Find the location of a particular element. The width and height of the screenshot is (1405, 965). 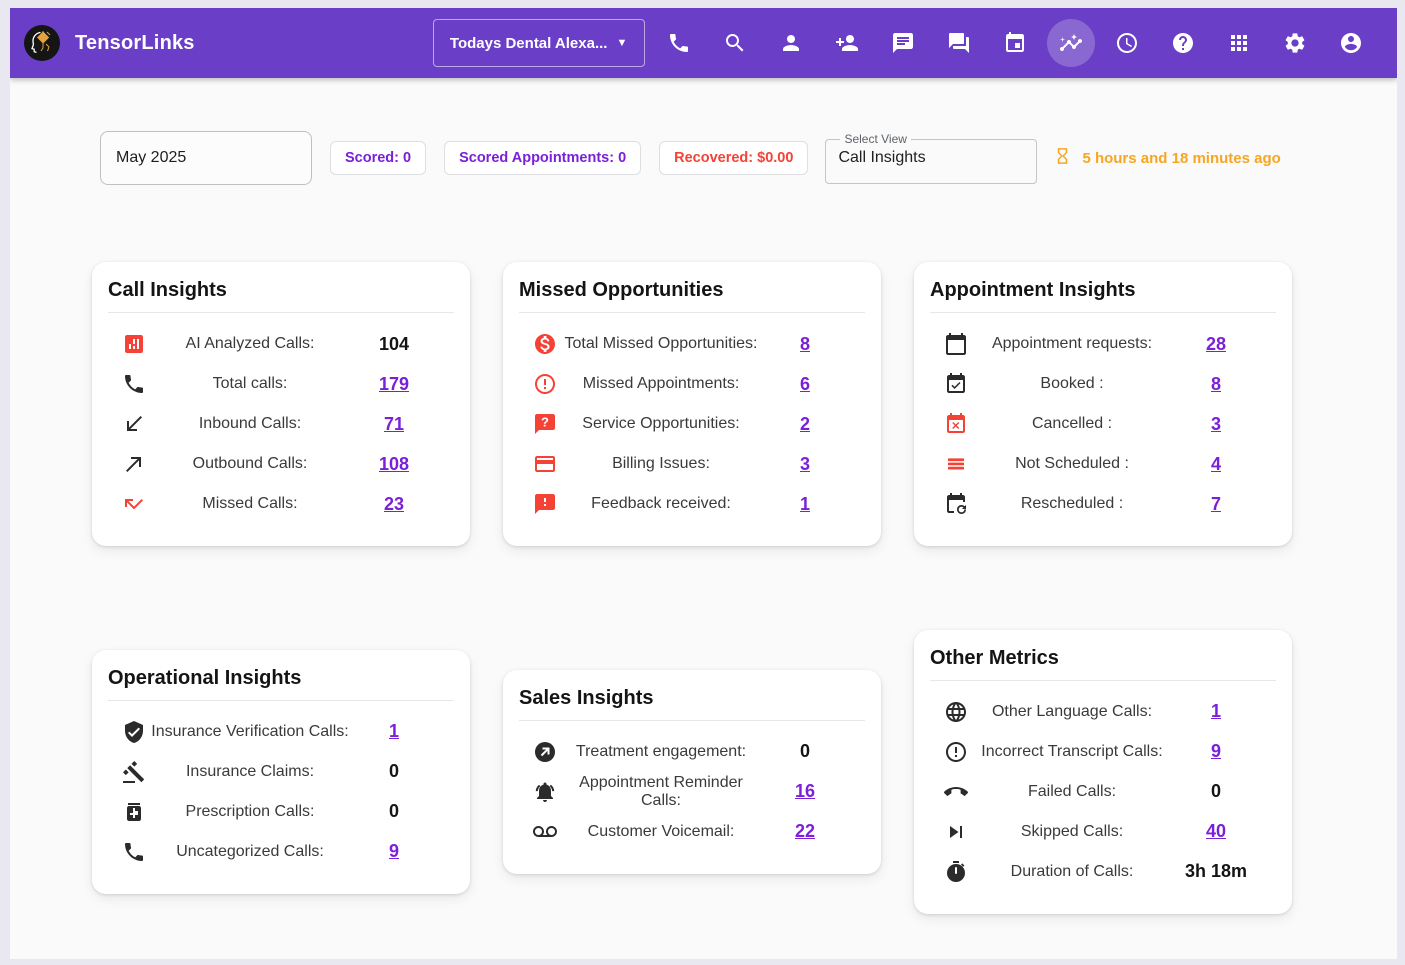

metric-row: AI Analyzed Calls: 104 is located at coordinates (281, 344).